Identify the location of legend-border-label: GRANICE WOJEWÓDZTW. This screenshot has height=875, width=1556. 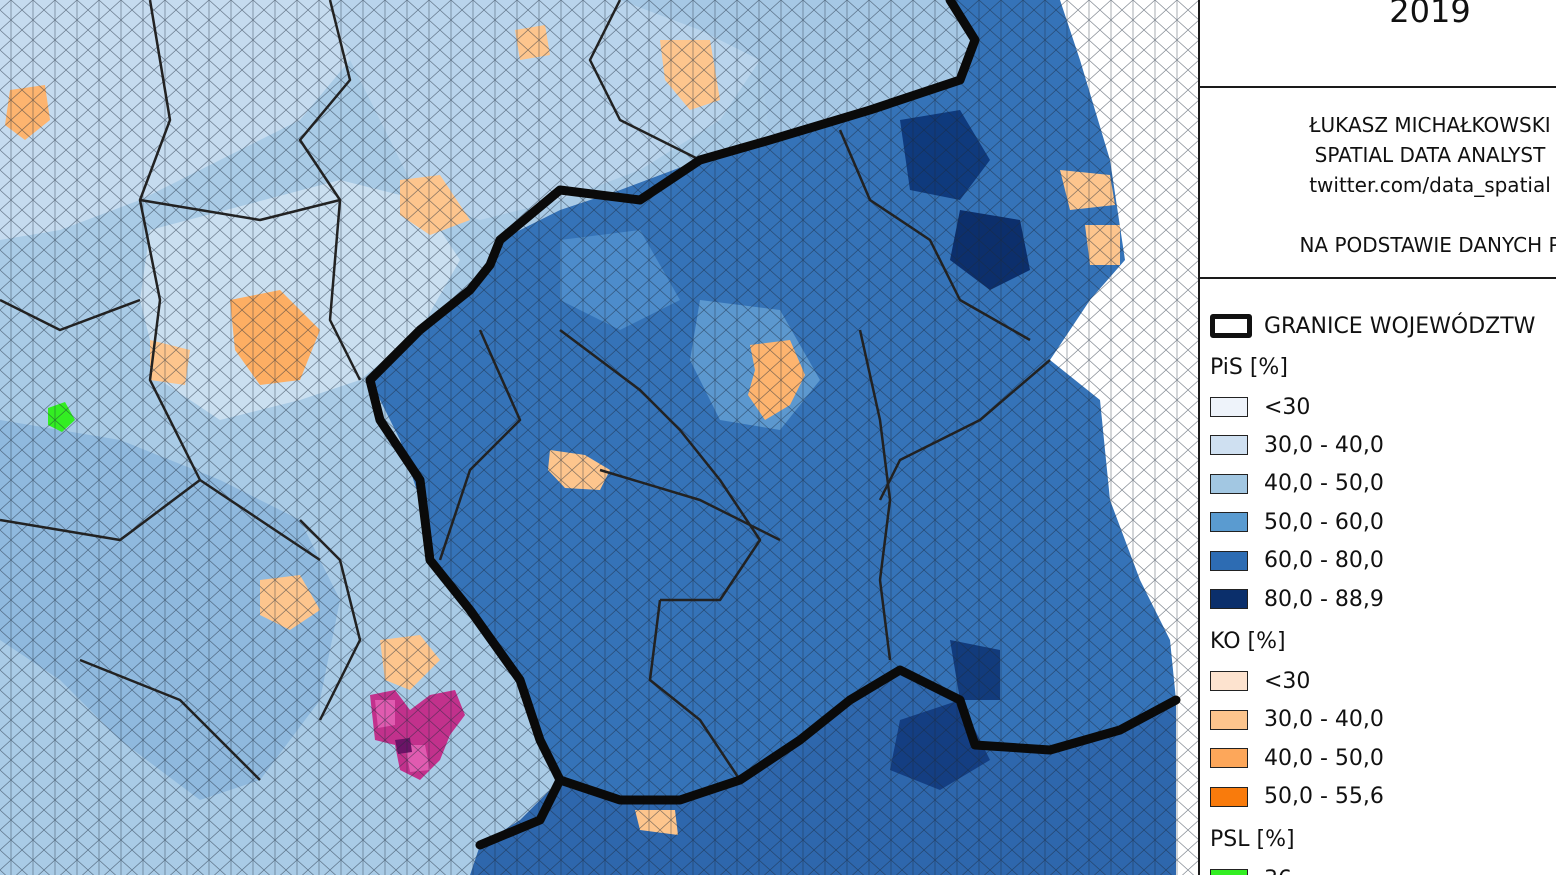
(1400, 326).